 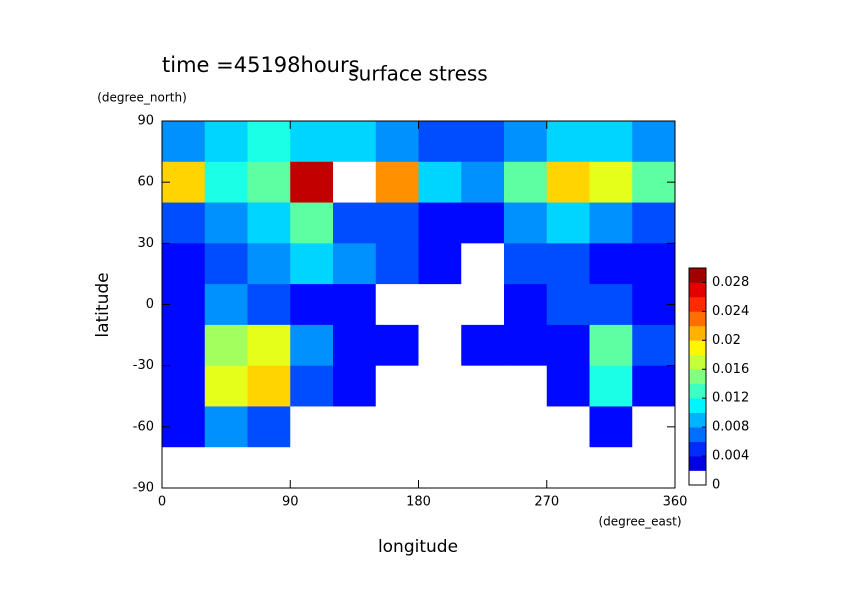 What do you see at coordinates (150, 304) in the screenshot?
I see `y-tick-label: 0` at bounding box center [150, 304].